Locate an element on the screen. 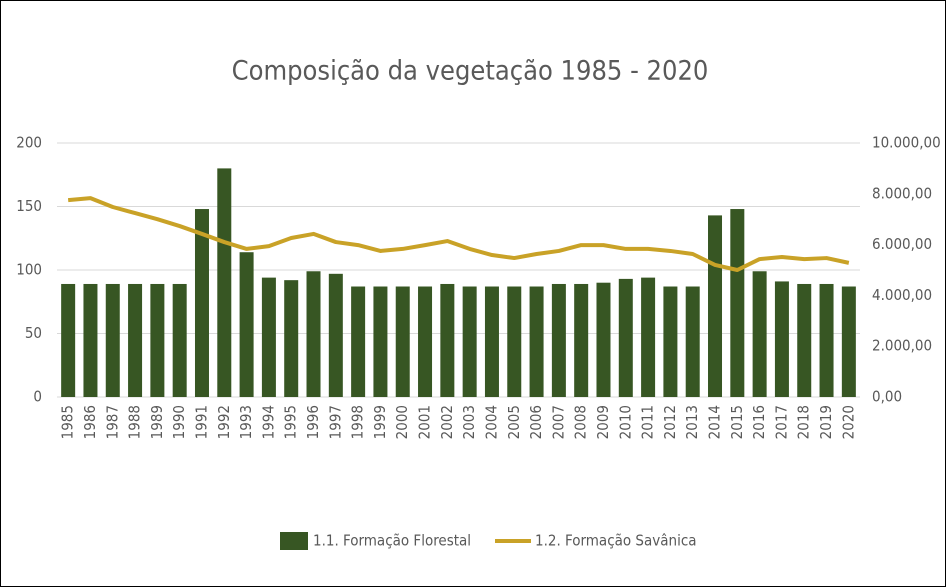  x-tick-label: 2019 is located at coordinates (826, 422).